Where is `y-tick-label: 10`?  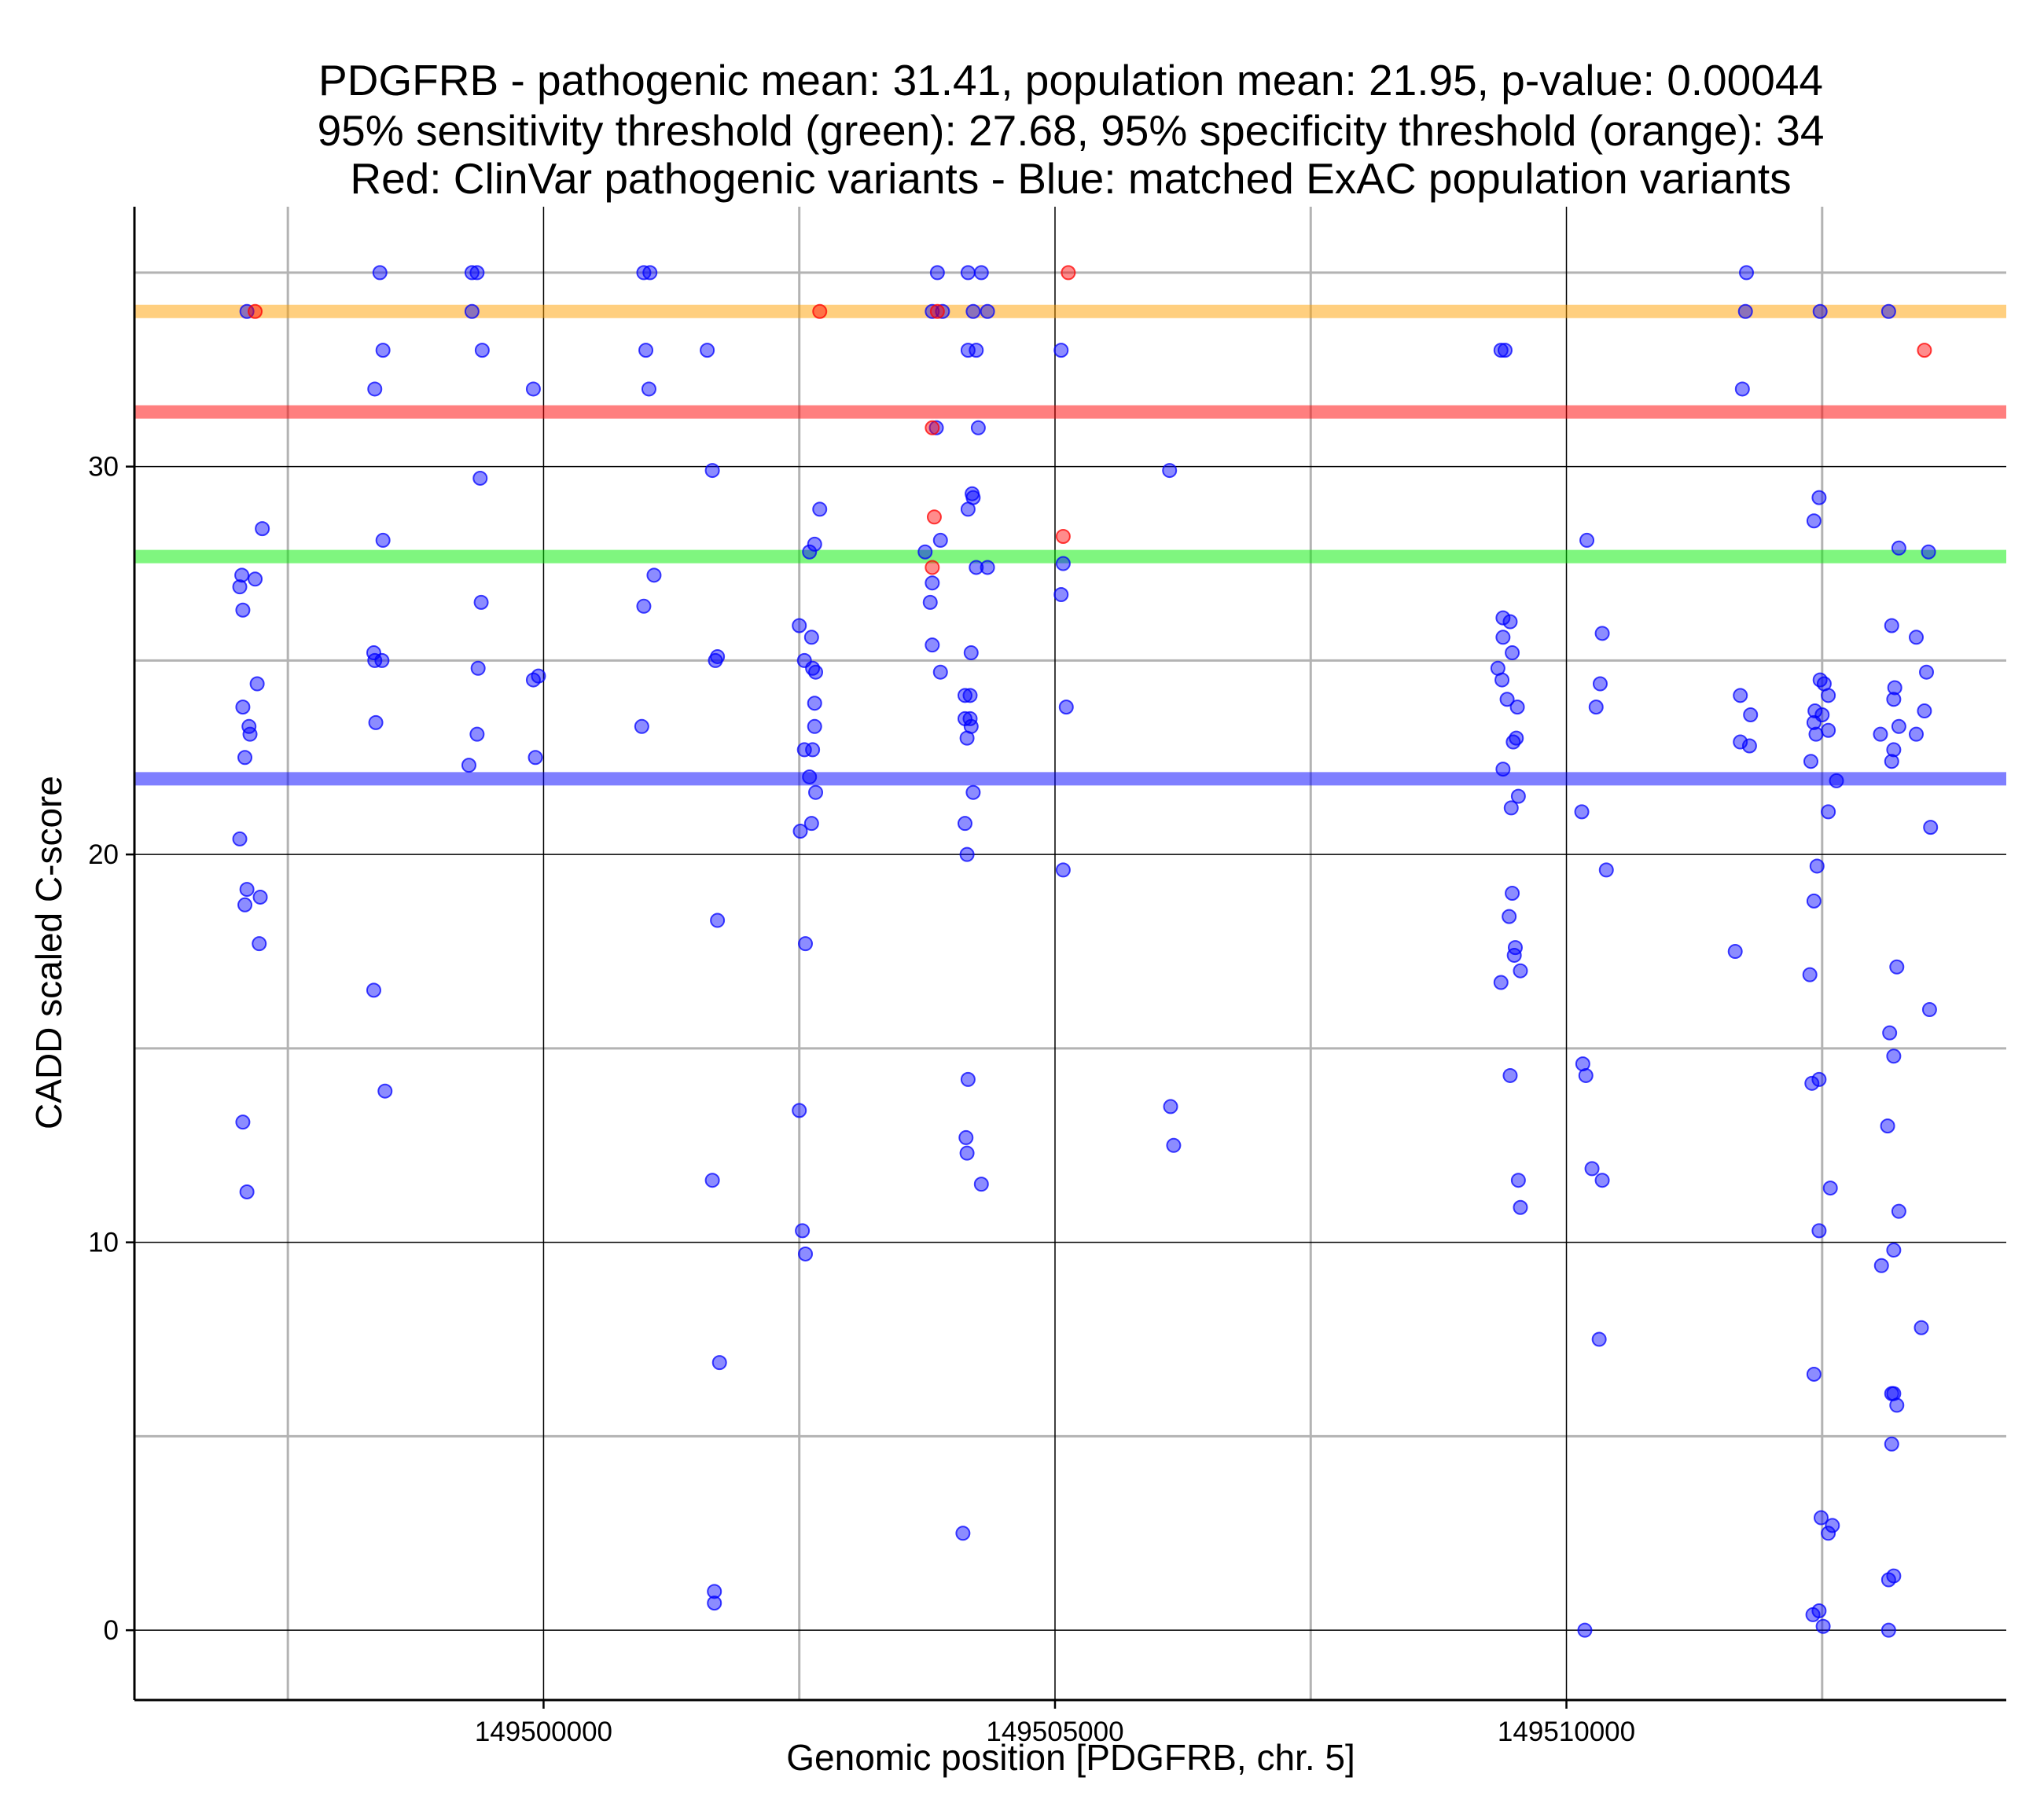
y-tick-label: 10 is located at coordinates (104, 1243).